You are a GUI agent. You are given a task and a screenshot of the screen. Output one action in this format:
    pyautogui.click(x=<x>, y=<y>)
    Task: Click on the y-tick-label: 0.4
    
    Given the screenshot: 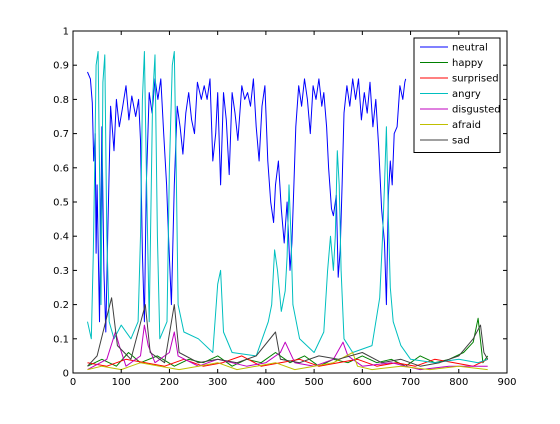 What is the action you would take?
    pyautogui.click(x=61, y=237)
    